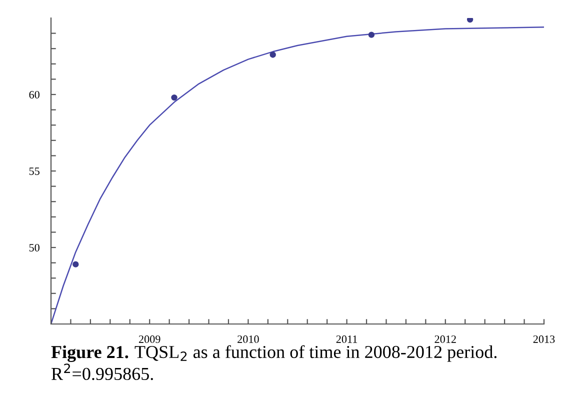 This screenshot has height=410, width=585. Describe the element at coordinates (445, 339) in the screenshot. I see `x-tick-label: 2012` at that location.